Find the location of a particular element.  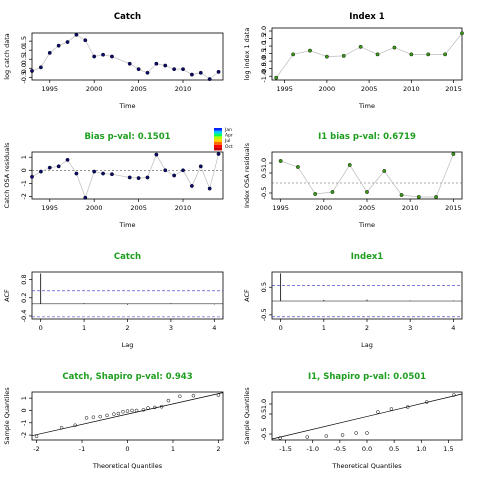

legend-label: Jan is located at coordinates (228, 130).